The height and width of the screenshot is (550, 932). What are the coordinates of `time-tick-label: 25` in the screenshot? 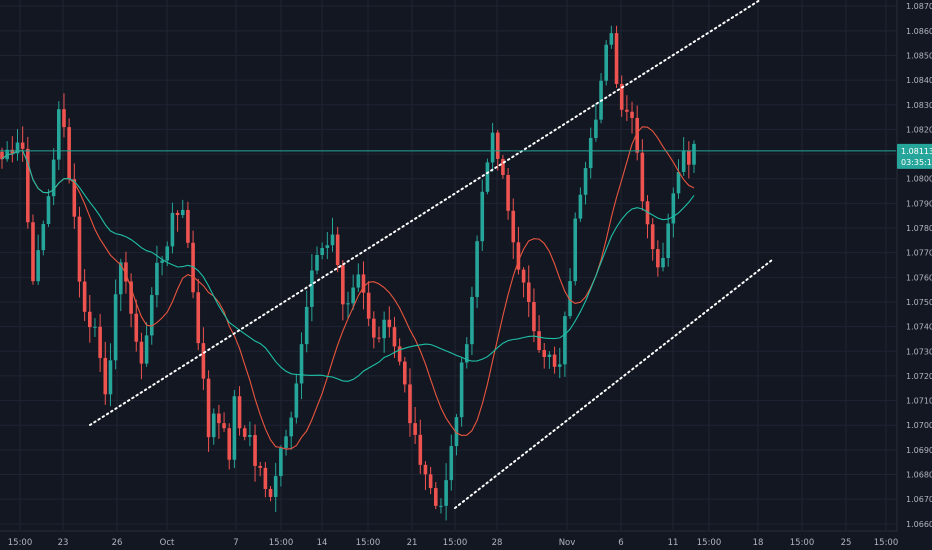 It's located at (846, 543).